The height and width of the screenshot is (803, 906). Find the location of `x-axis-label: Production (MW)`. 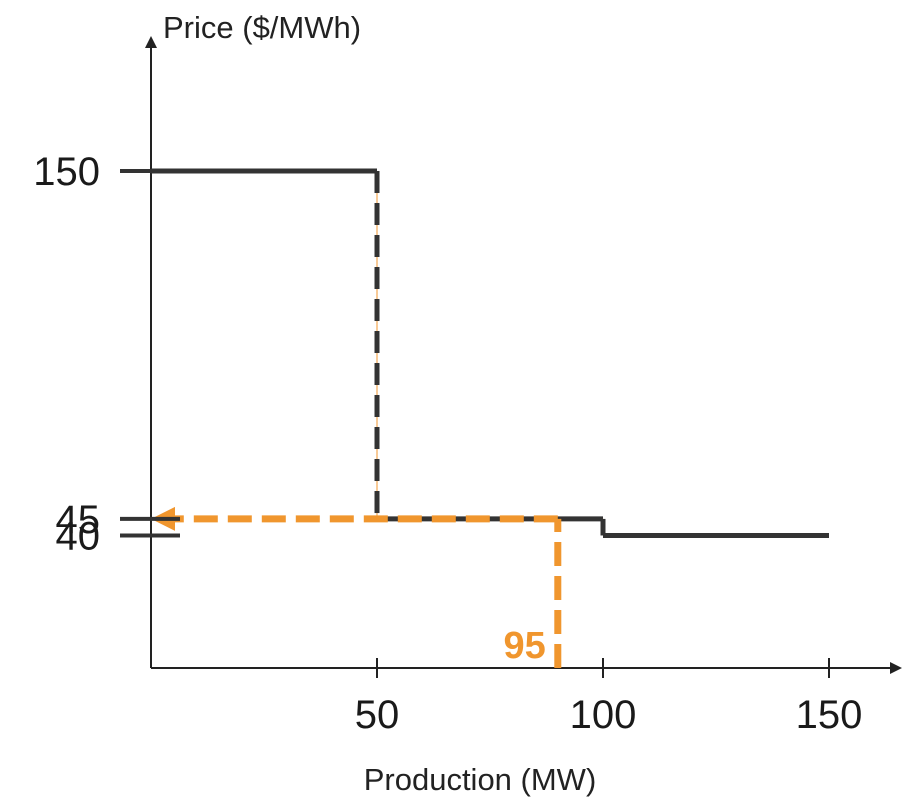

x-axis-label: Production (MW) is located at coordinates (480, 779).